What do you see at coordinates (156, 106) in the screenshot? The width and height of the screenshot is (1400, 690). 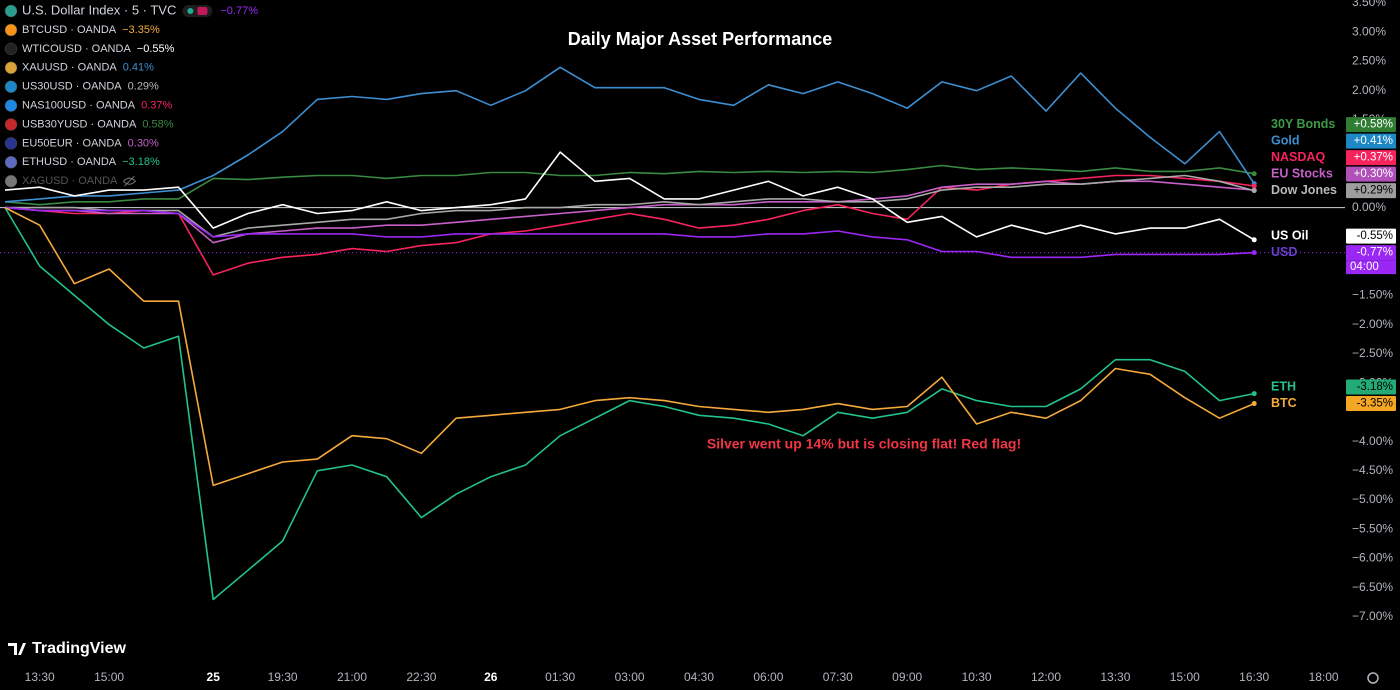 I see `symbol-change: 0.37%` at bounding box center [156, 106].